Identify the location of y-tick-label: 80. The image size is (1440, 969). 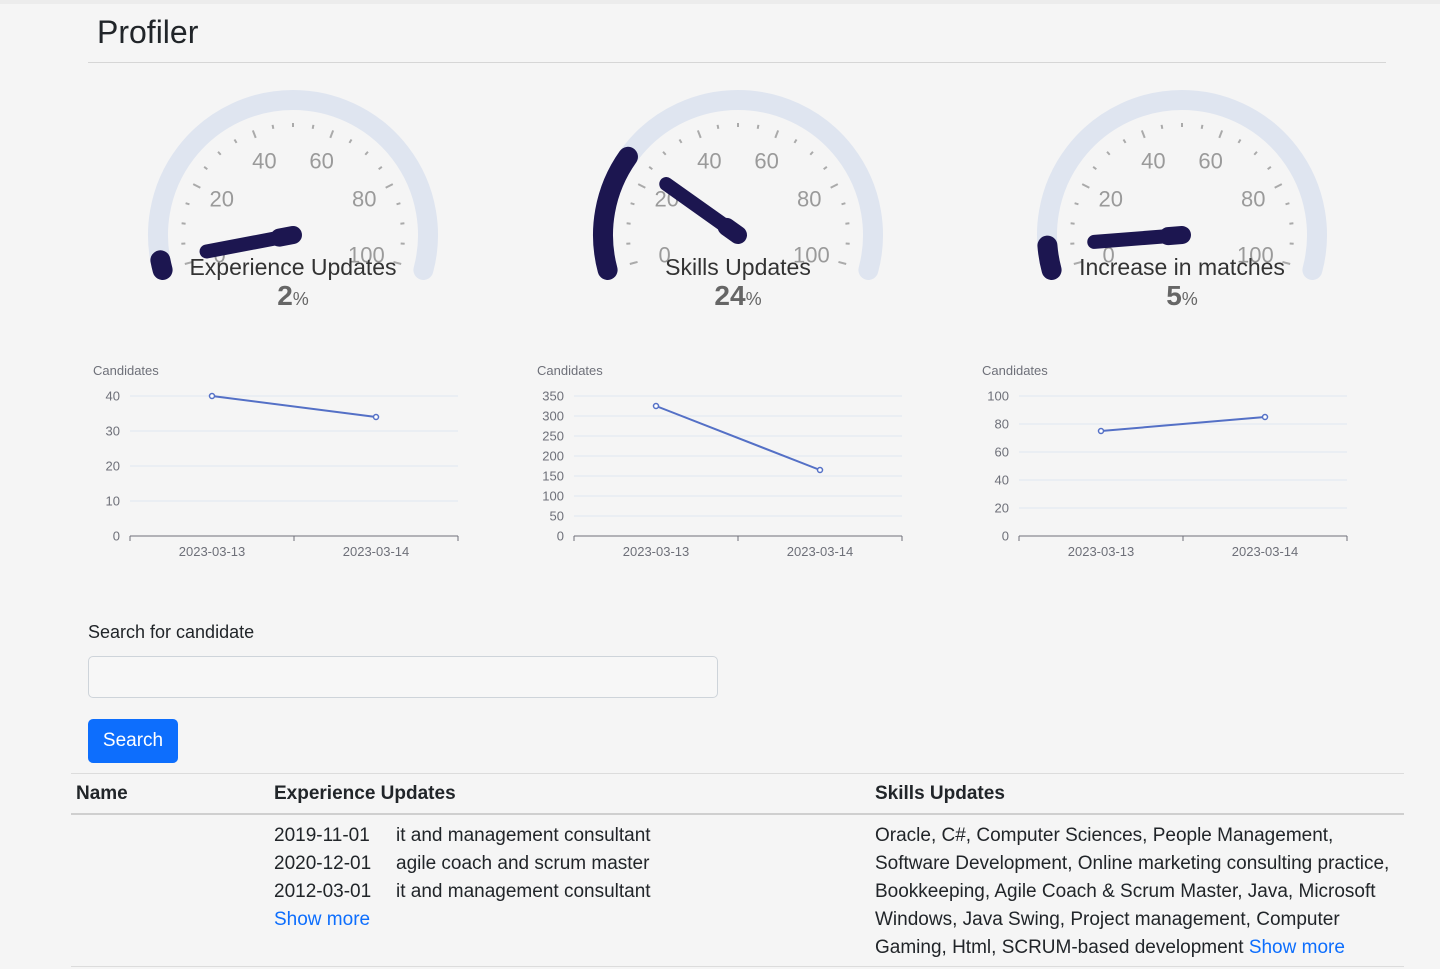
(1002, 424).